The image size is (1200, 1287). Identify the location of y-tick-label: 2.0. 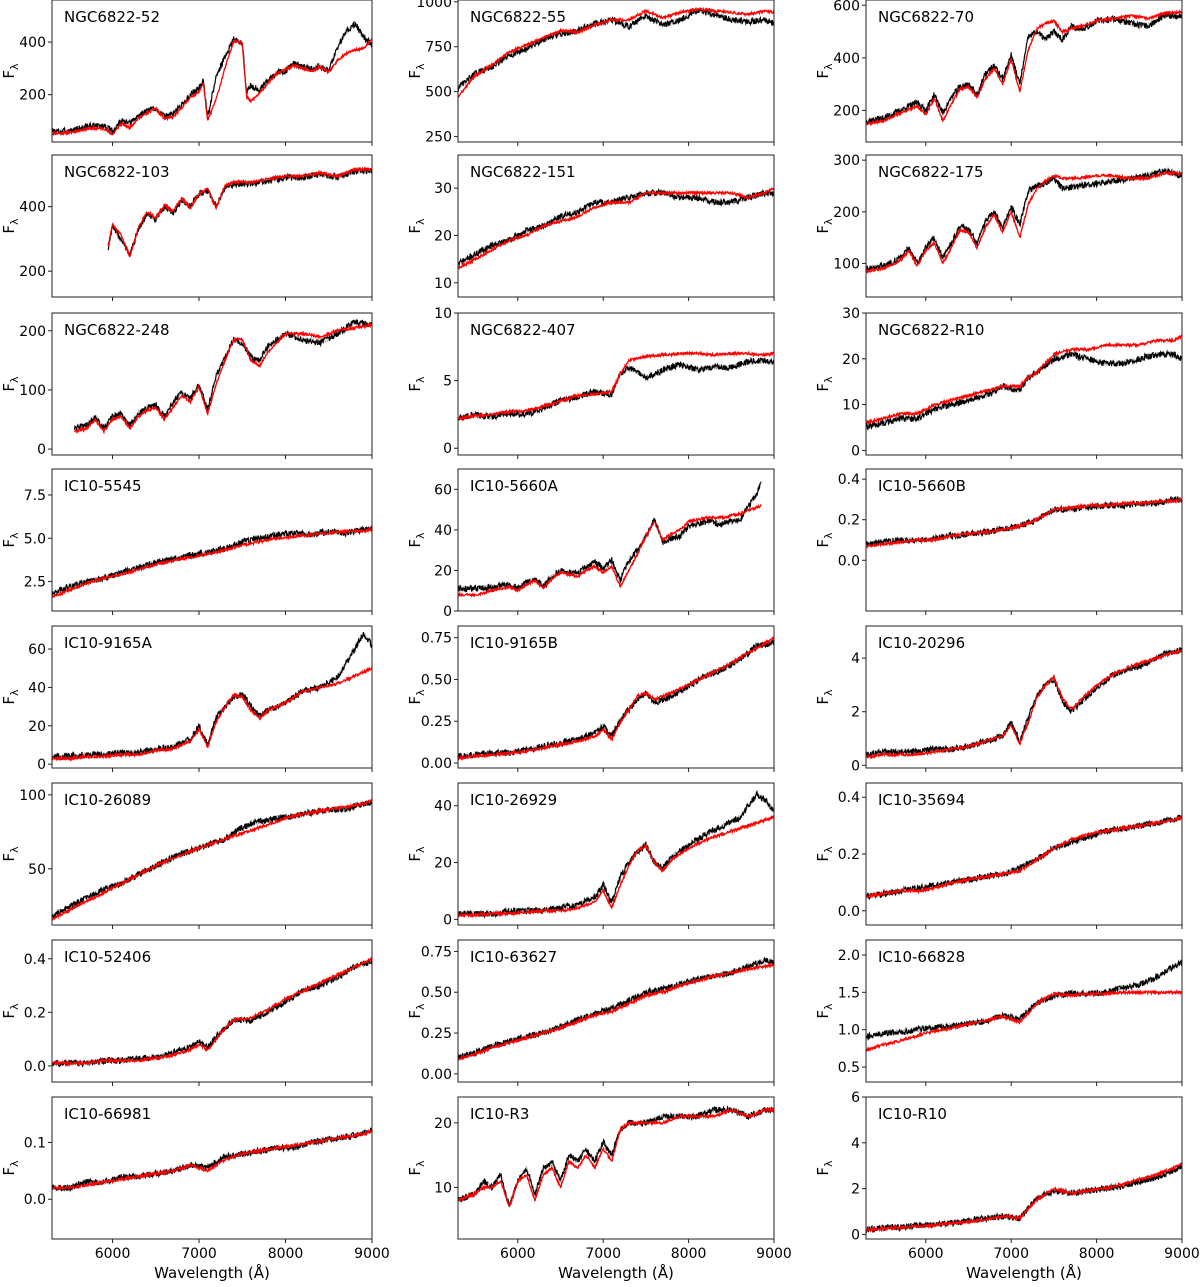
(849, 956).